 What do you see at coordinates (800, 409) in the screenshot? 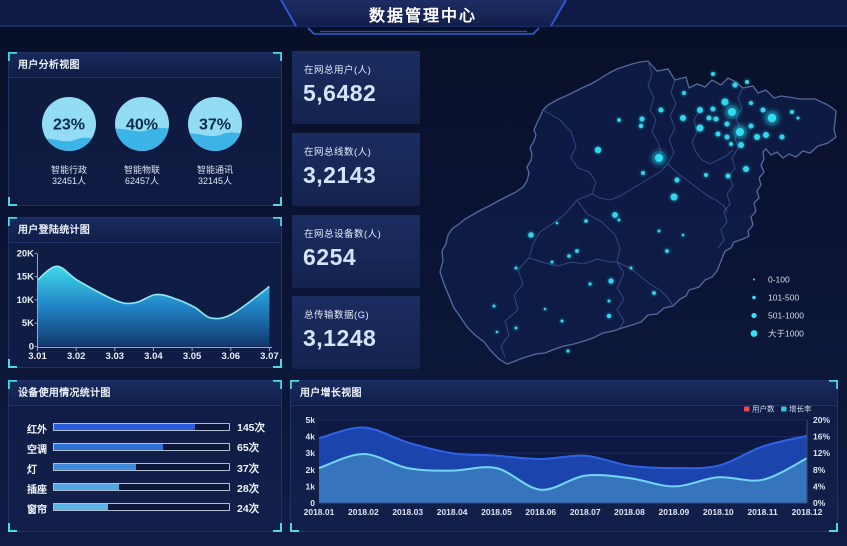
I see `svg-text: 增长率` at bounding box center [800, 409].